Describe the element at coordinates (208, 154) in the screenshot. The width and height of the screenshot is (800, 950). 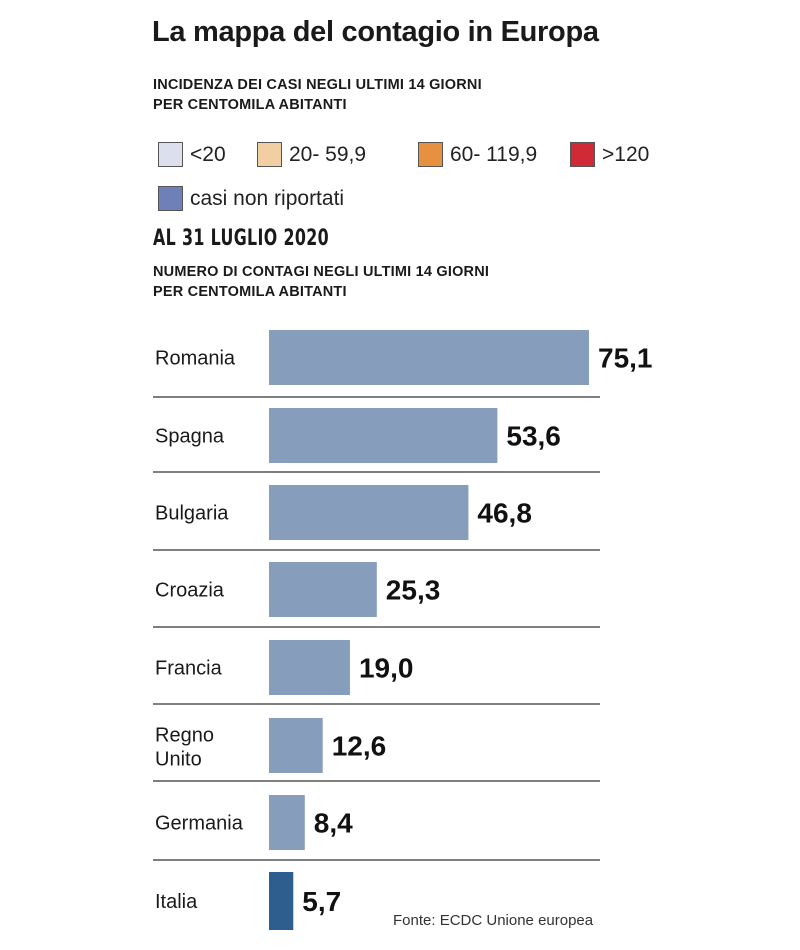
I see `legend-label: <20` at that location.